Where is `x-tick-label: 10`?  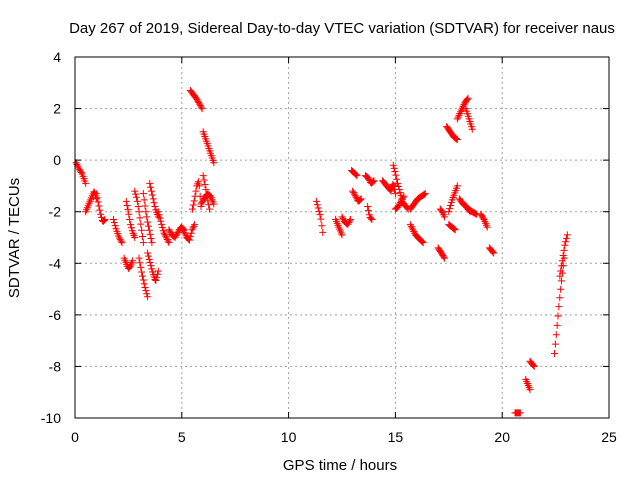
x-tick-label: 10 is located at coordinates (289, 437).